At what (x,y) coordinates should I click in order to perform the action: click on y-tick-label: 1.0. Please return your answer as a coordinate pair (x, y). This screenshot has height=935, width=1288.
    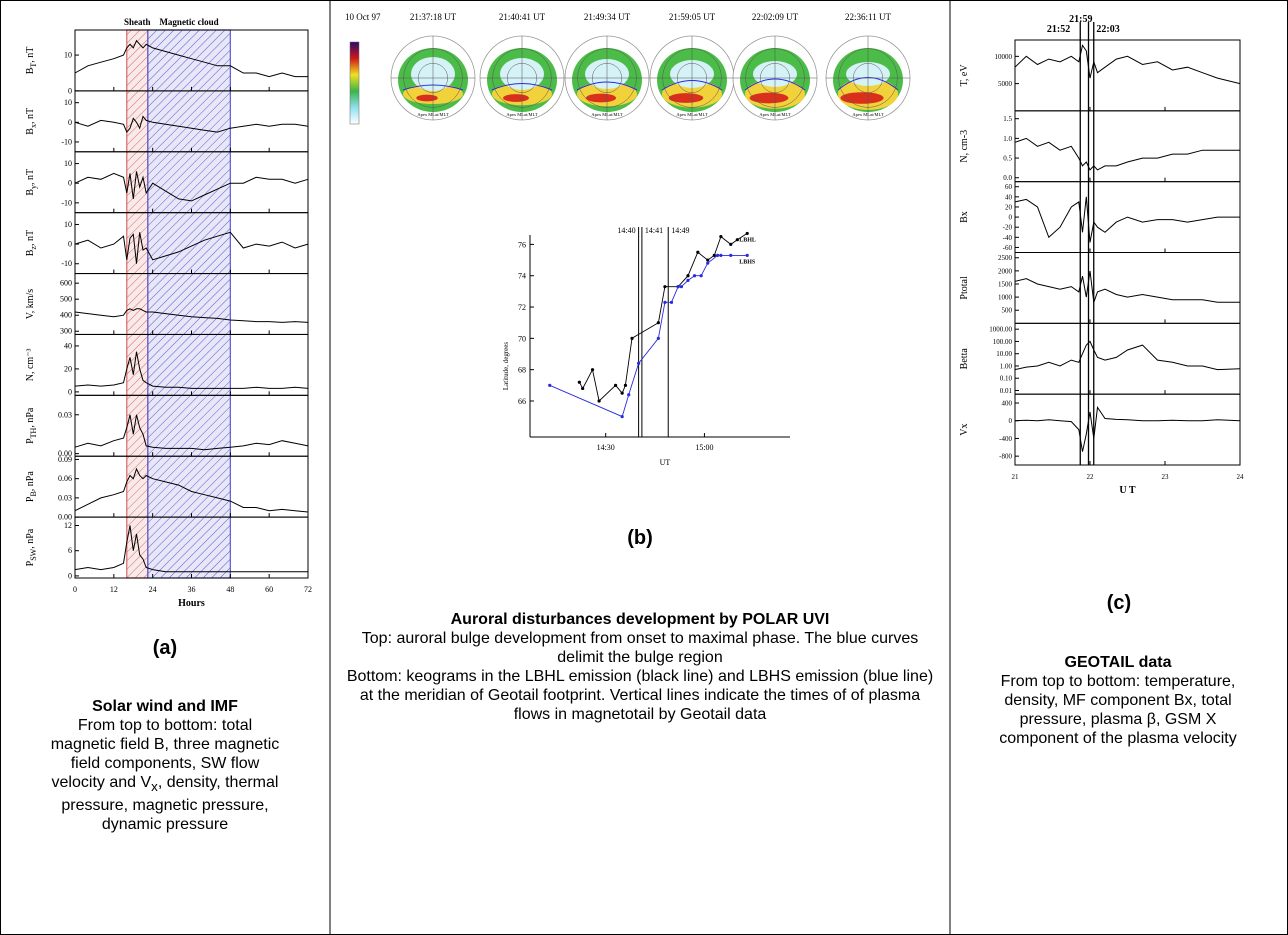
    Looking at the image, I should click on (1007, 139).